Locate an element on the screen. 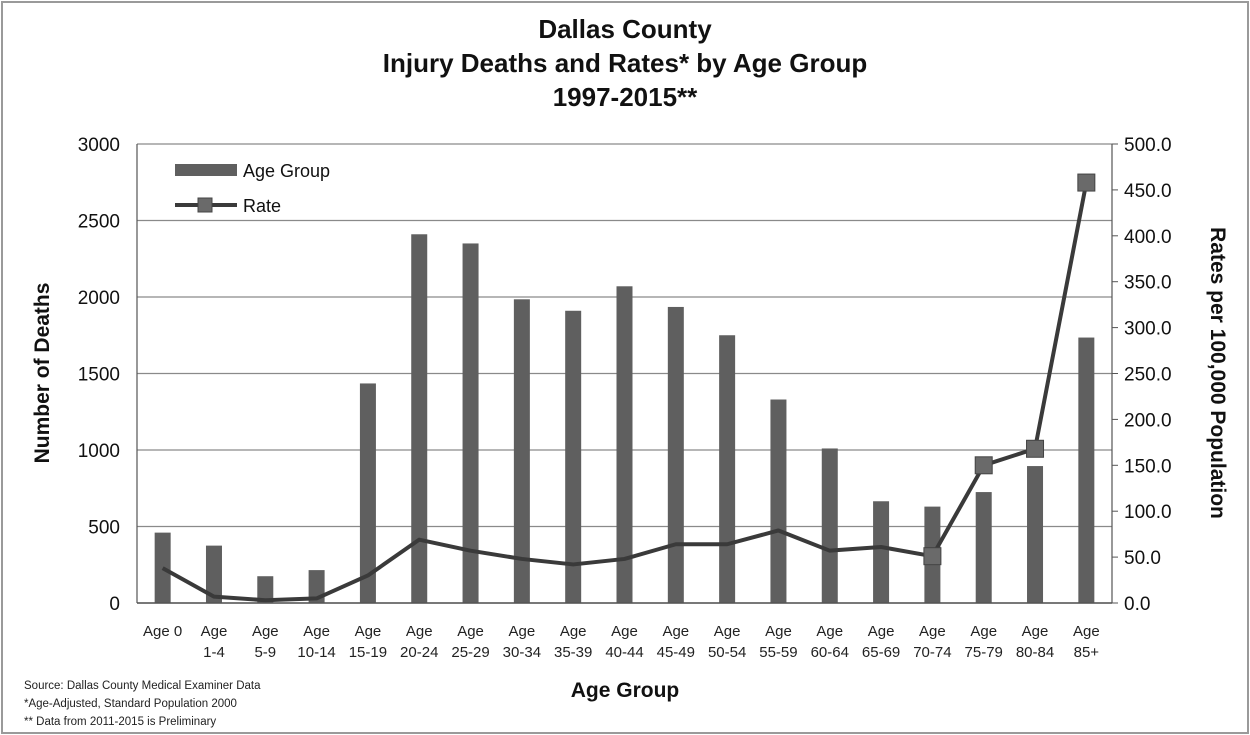 Image resolution: width=1250 pixels, height=735 pixels. x-category-label: 35-39 is located at coordinates (573, 652).